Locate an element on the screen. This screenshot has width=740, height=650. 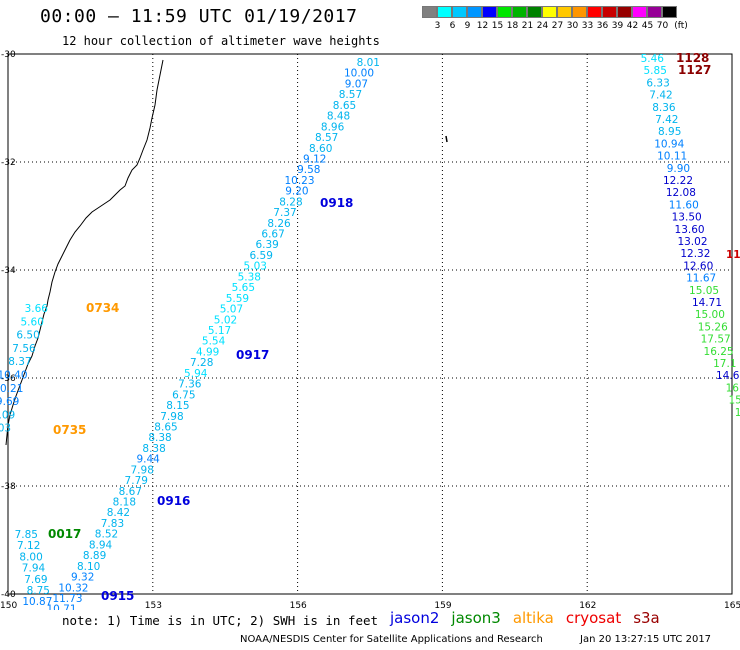
color-scale-tick: 12 is located at coordinates (482, 26).